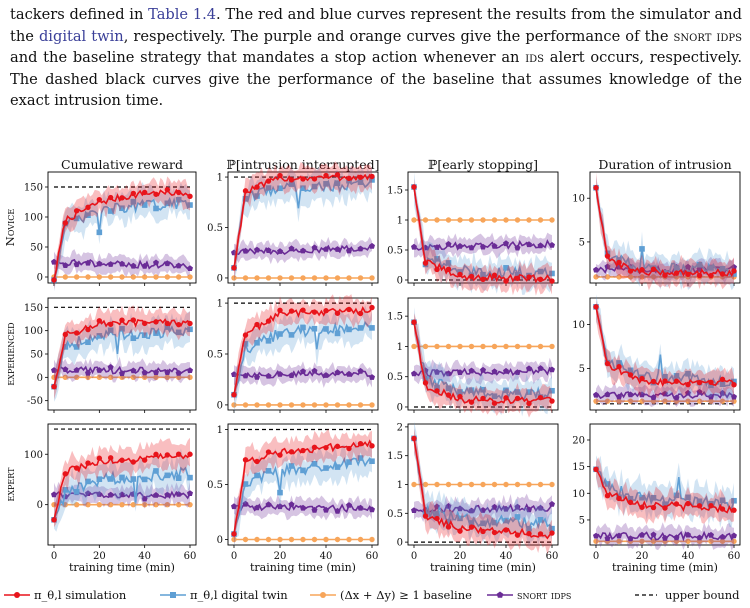 The image size is (750, 608). Describe the element at coordinates (664, 164) in the screenshot. I see `column-title: Duration of intrusion` at that location.